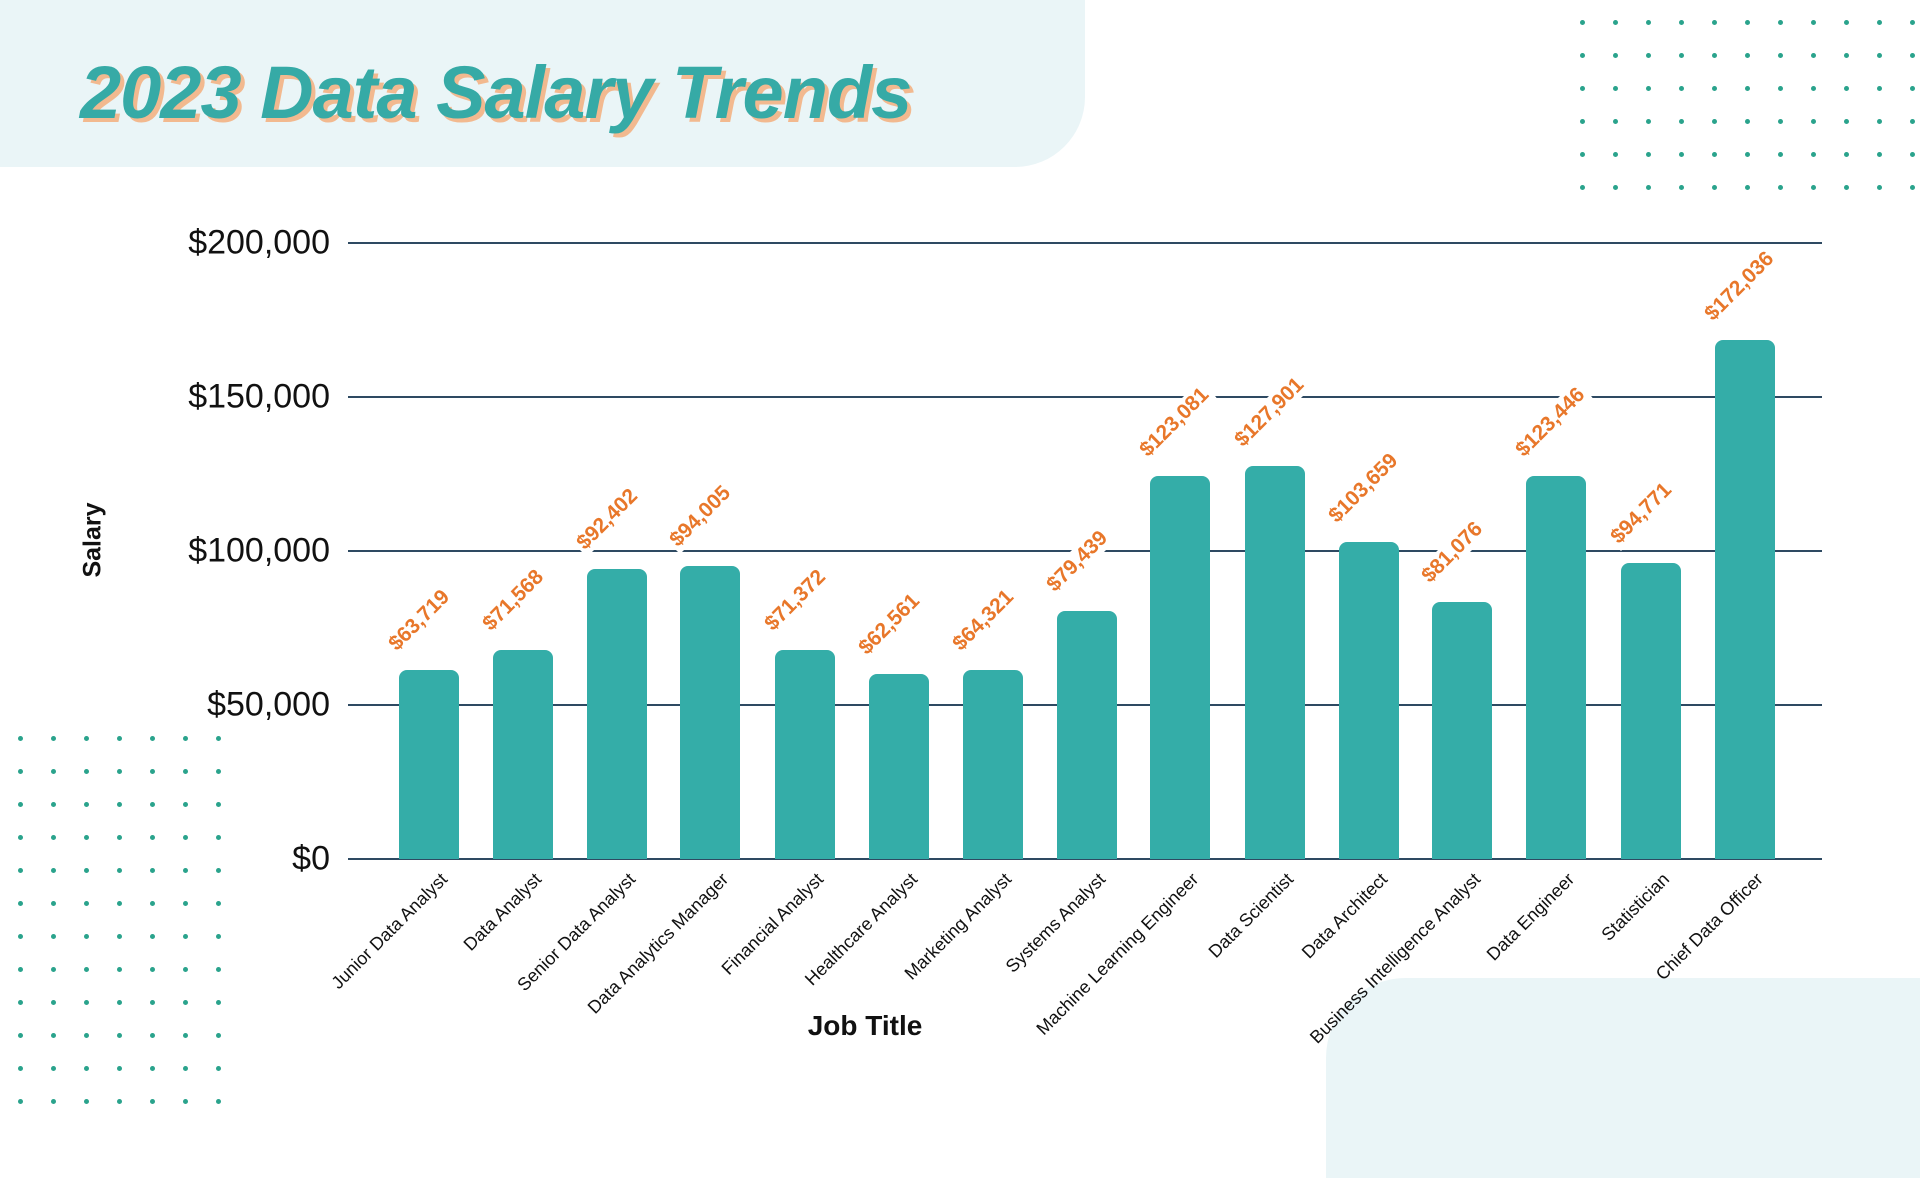 The height and width of the screenshot is (1178, 1920). I want to click on y-tick-label: $50,000, so click(268, 704).